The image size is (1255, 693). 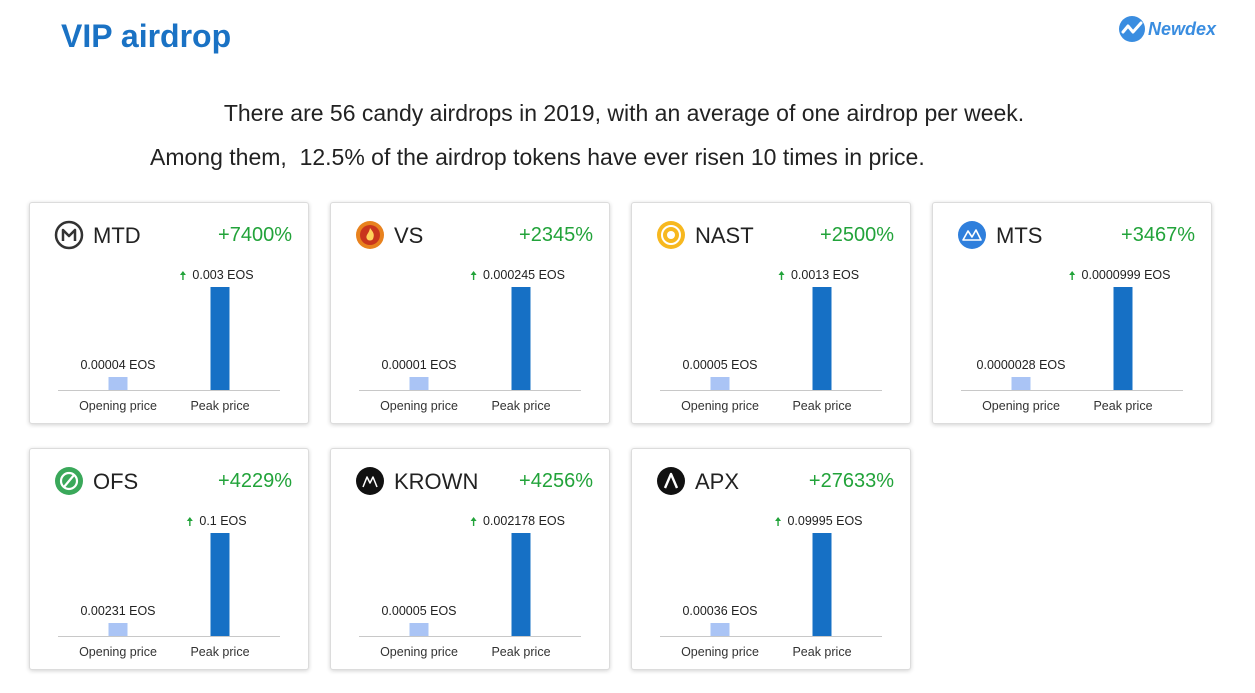 What do you see at coordinates (824, 521) in the screenshot?
I see `peak-price-label: 0.09995 EOS` at bounding box center [824, 521].